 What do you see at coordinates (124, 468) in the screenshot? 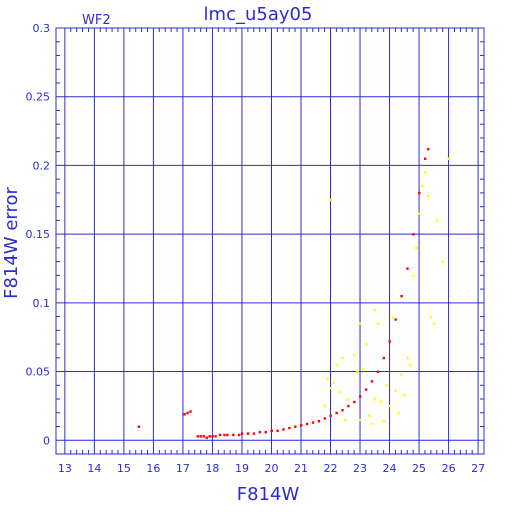
I see `x-tick-label: 15` at bounding box center [124, 468].